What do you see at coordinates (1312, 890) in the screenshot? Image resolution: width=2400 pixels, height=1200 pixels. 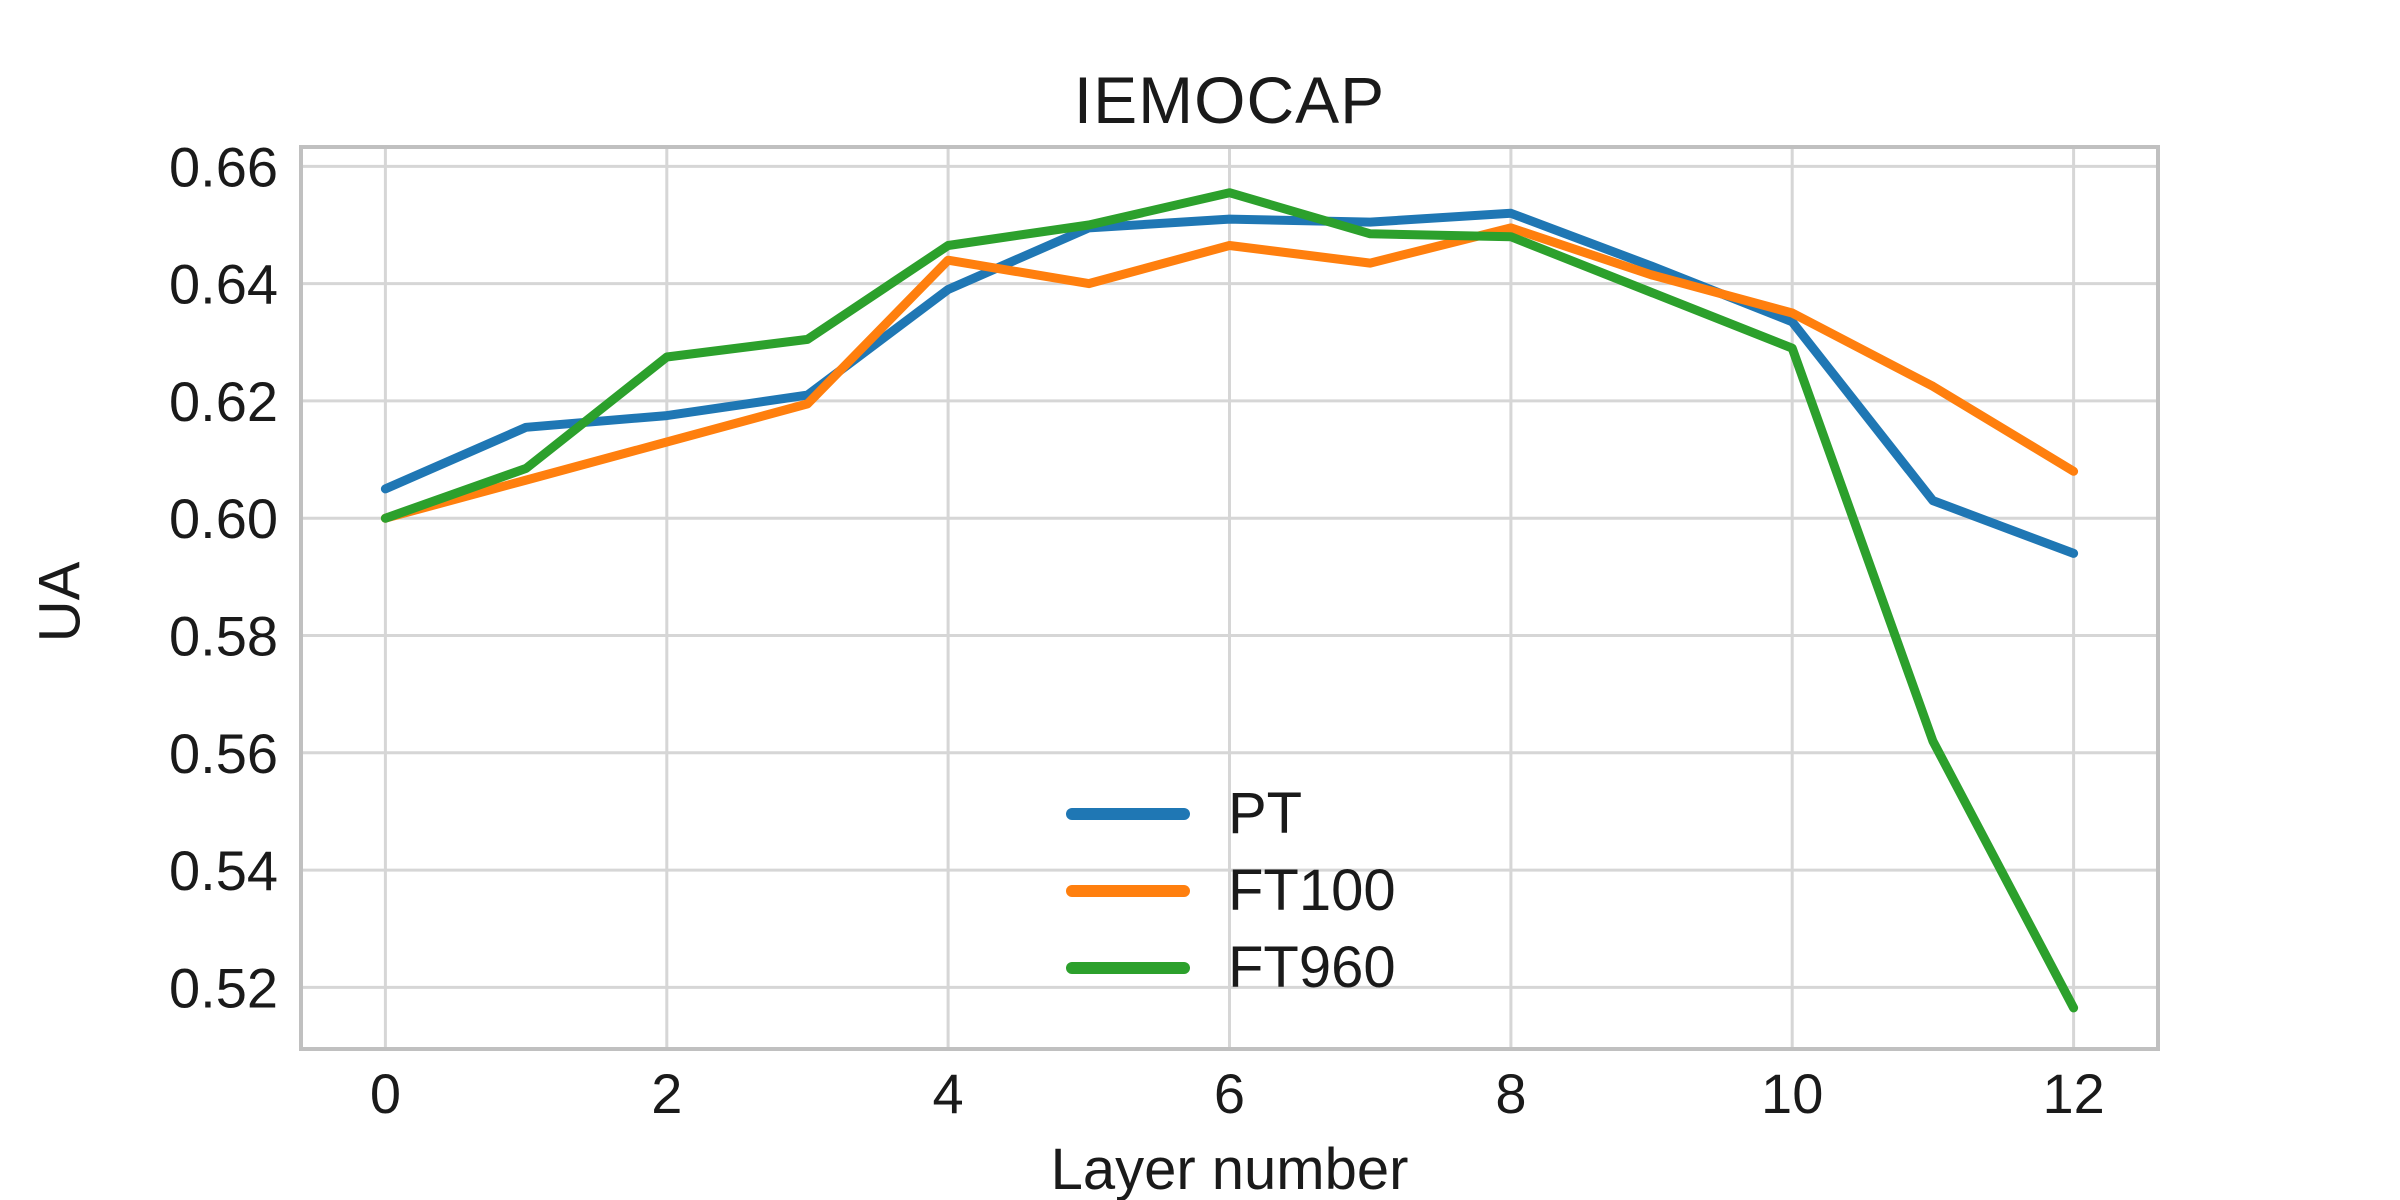 I see `legend-label: FT100` at bounding box center [1312, 890].